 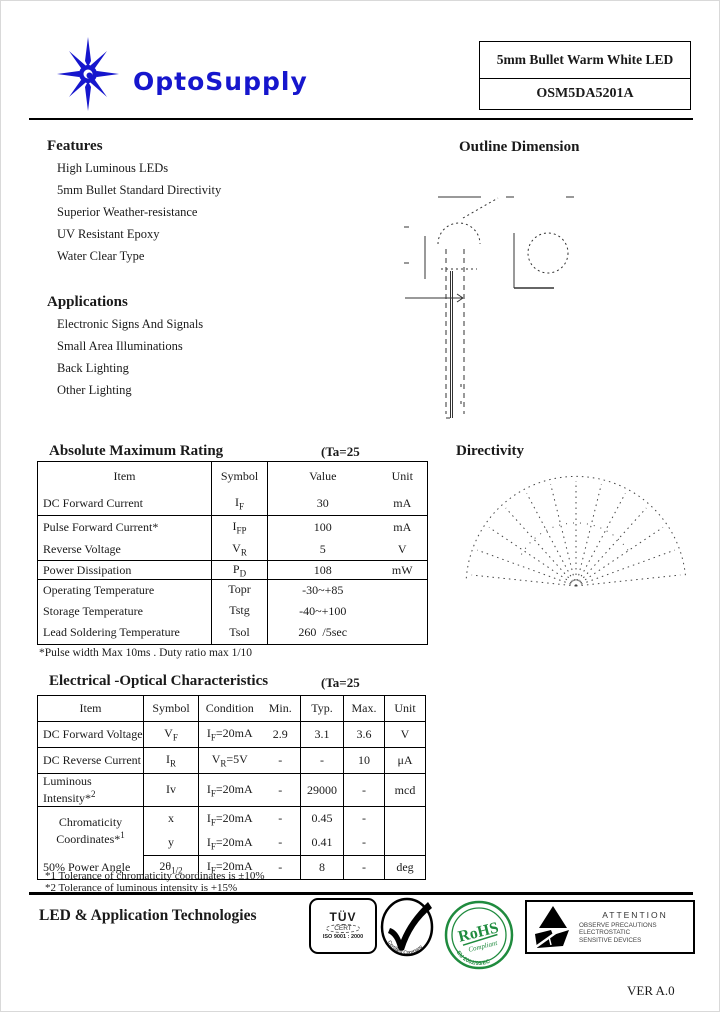 I want to click on outline-heading: Outline Dimension, so click(x=519, y=147).